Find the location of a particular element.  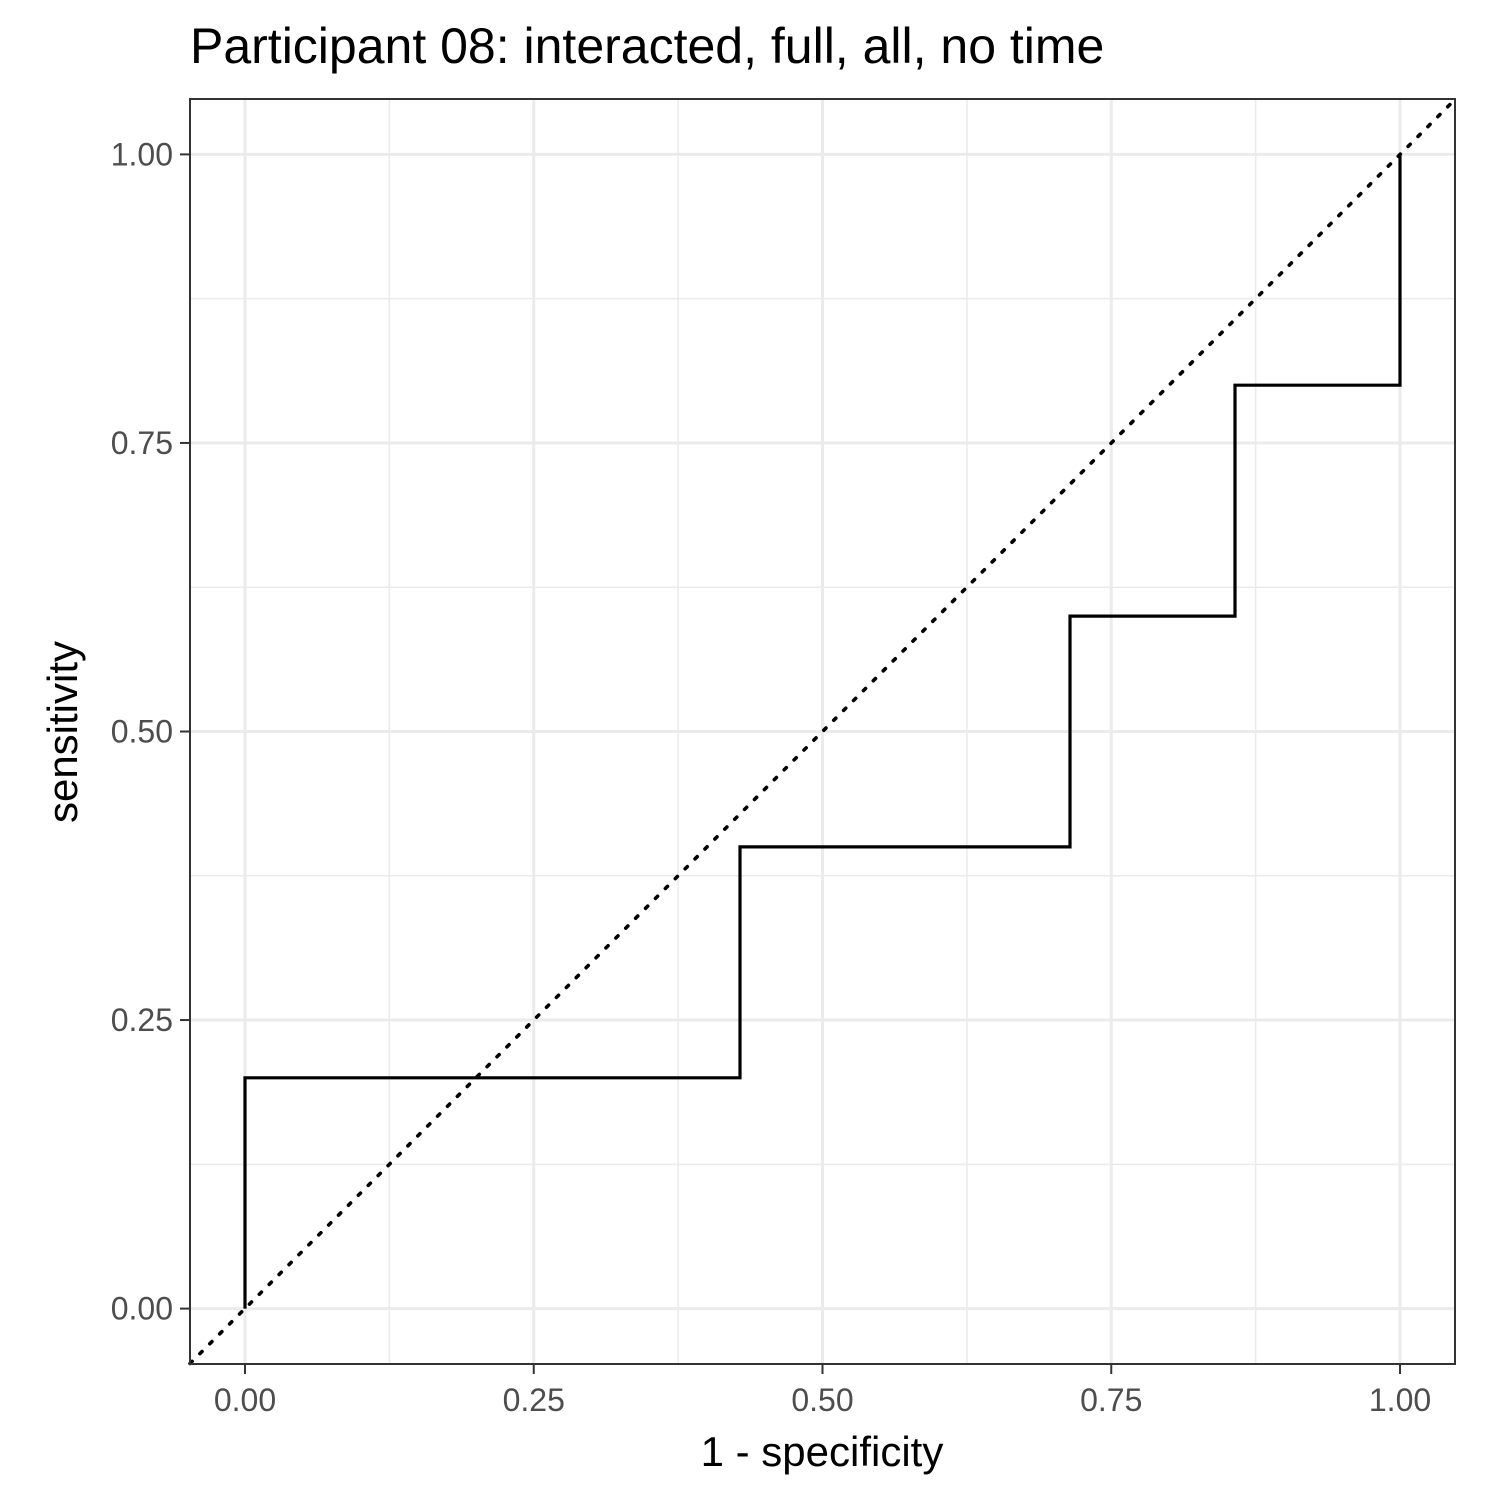

y-tick-label: 0.50 is located at coordinates (142, 732).